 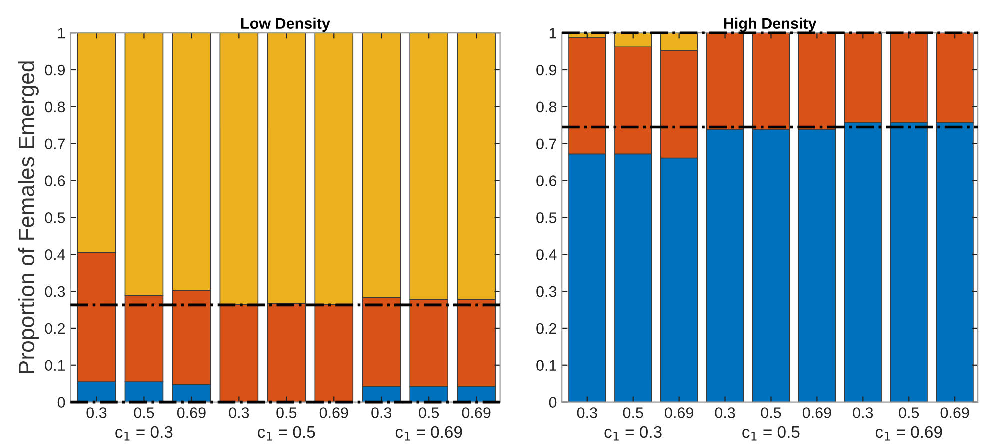 I want to click on chart-title: Low Density, so click(x=286, y=25).